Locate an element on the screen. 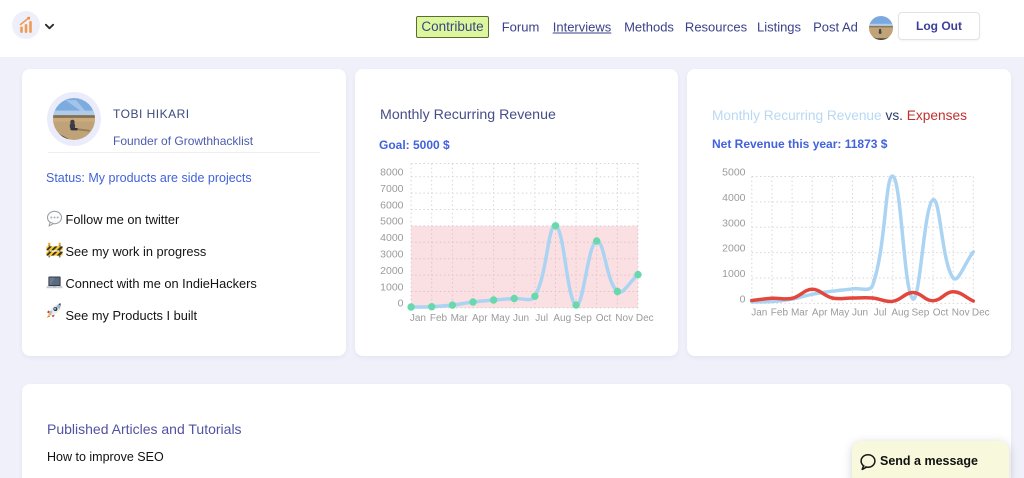 Image resolution: width=1024 pixels, height=478 pixels. svg-text: 6000 is located at coordinates (392, 205).